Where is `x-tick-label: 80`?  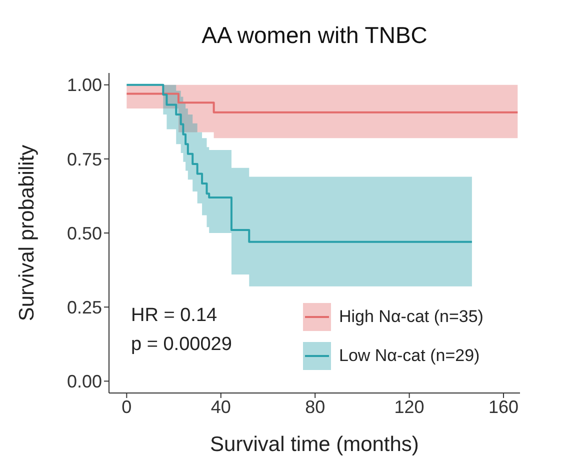 x-tick-label: 80 is located at coordinates (315, 406).